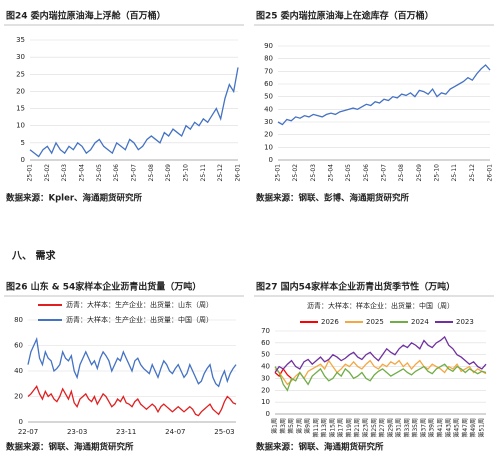 The height and width of the screenshot is (465, 499). Describe the element at coordinates (415, 428) in the screenshot. I see `x-tick-label: 第35周` at that location.